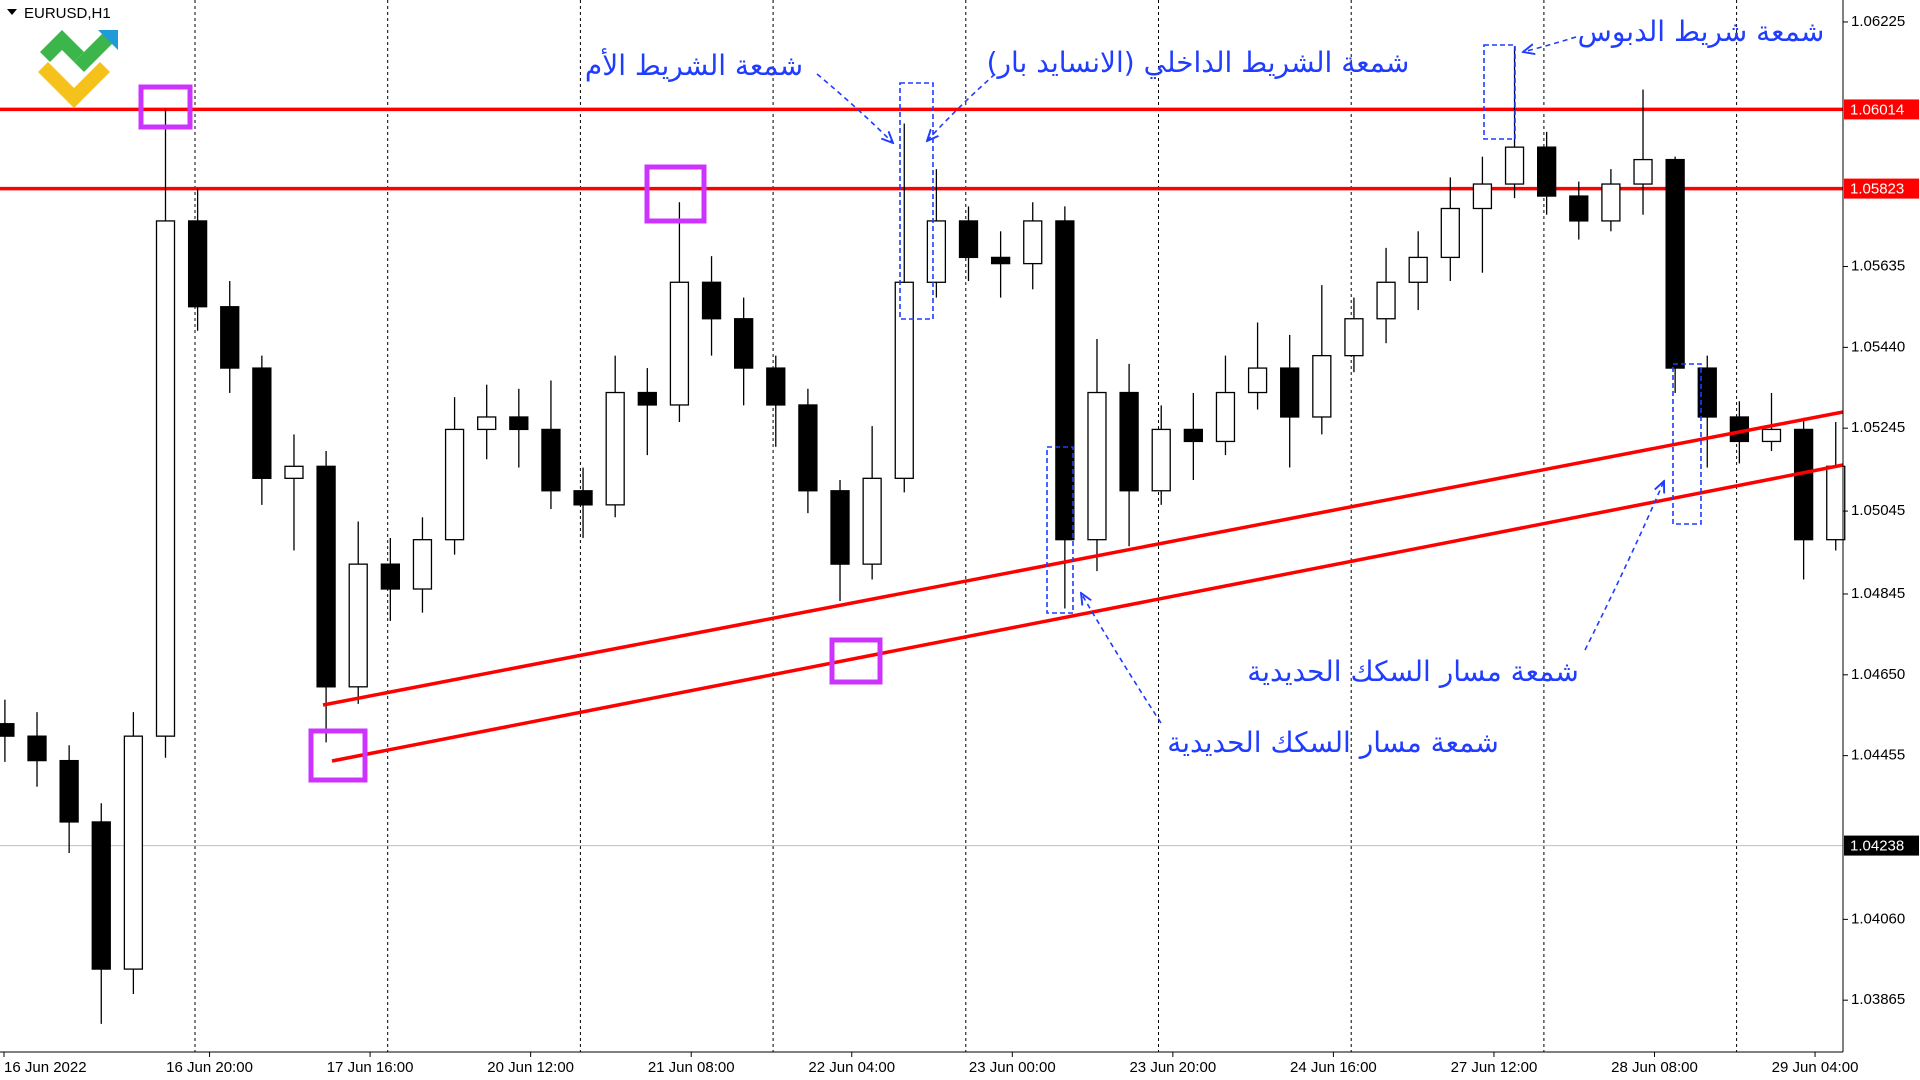 This screenshot has height=1080, width=1920. I want to click on y-tick-label: 1.05245, so click(1878, 427).